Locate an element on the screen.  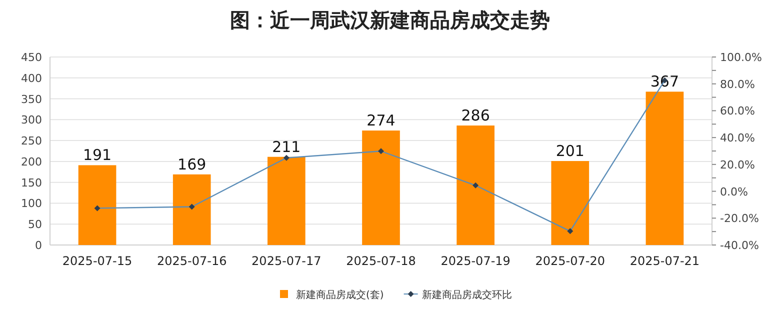
y2-tick-label: -20.0% is located at coordinates (739, 219).